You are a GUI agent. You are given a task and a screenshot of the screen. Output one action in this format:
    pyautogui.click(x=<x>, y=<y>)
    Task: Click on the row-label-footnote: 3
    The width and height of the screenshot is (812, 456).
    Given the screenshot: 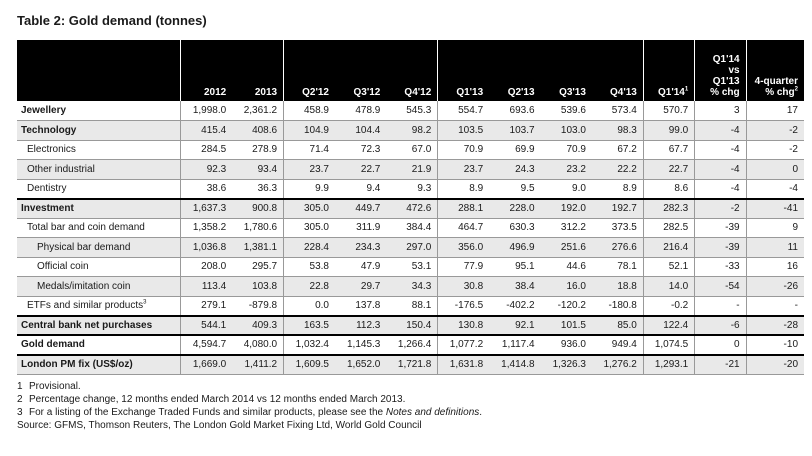 What is the action you would take?
    pyautogui.click(x=145, y=302)
    